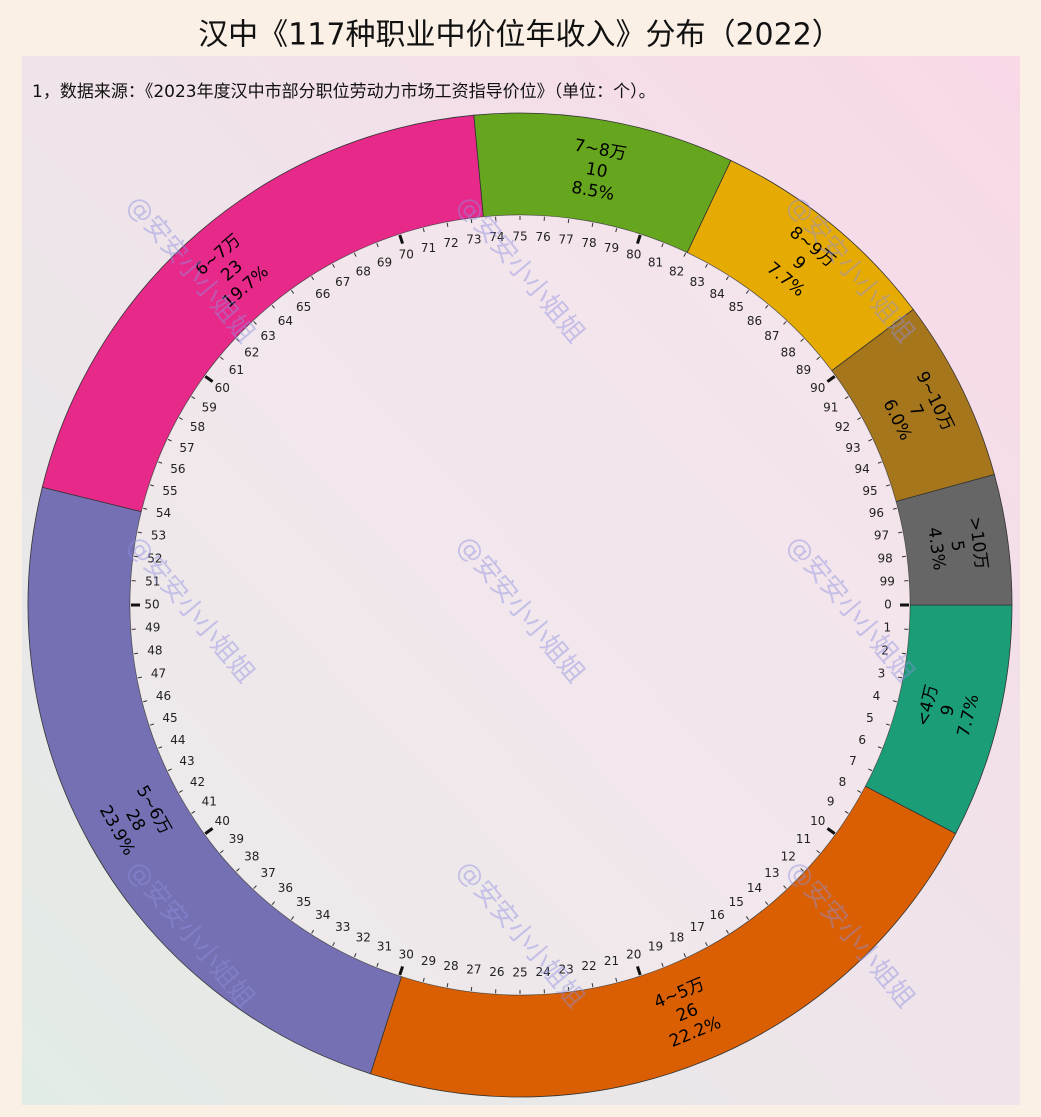 The width and height of the screenshot is (1041, 1117). I want to click on tick-label: 13, so click(771, 873).